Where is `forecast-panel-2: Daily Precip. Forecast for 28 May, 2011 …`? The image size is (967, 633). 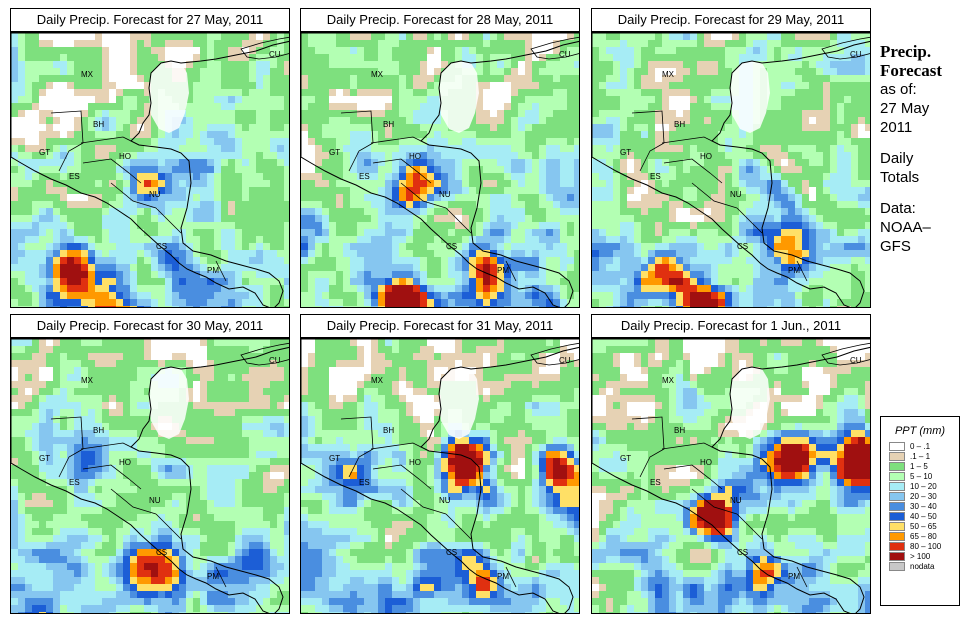
forecast-panel-2: Daily Precip. Forecast for 28 May, 2011 … is located at coordinates (440, 158).